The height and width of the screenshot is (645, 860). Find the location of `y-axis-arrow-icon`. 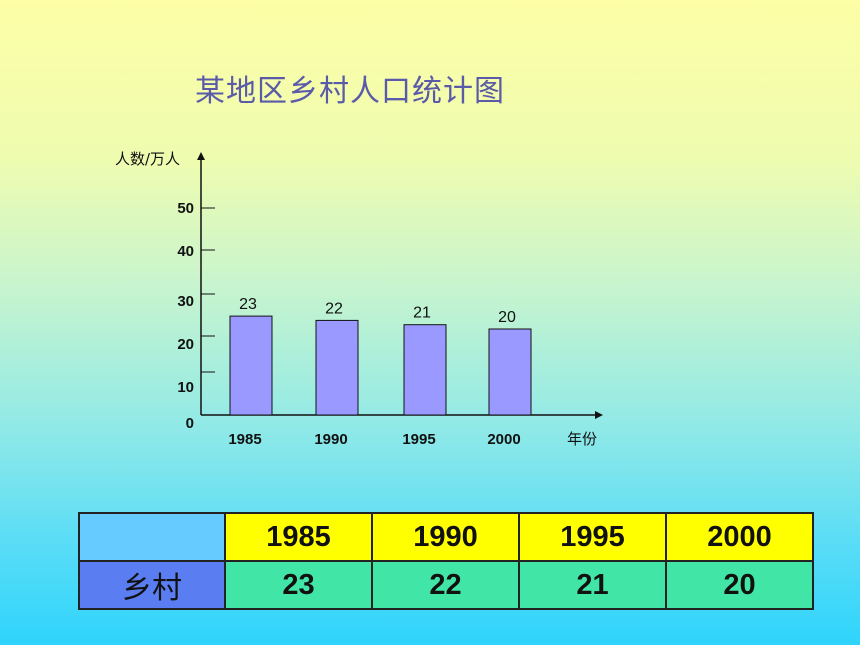

y-axis-arrow-icon is located at coordinates (201, 156).